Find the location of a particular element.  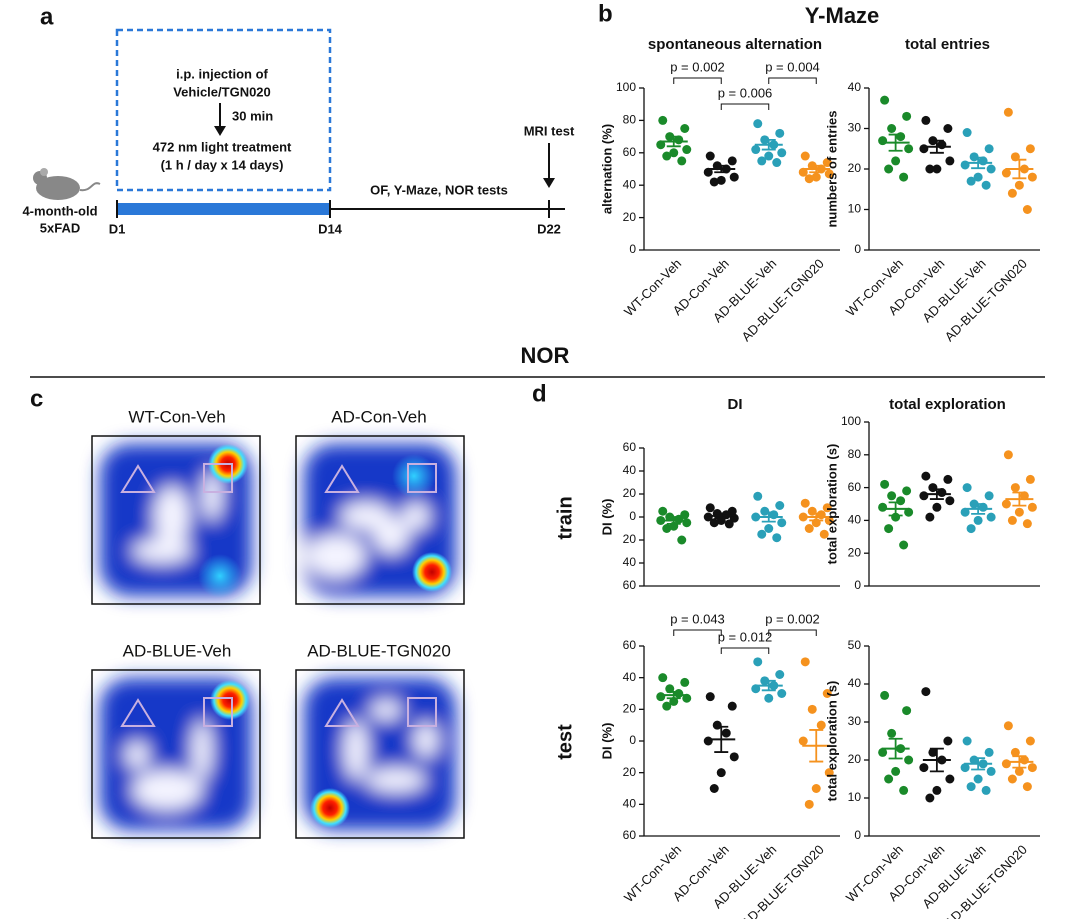

row-label: test is located at coordinates (565, 742).